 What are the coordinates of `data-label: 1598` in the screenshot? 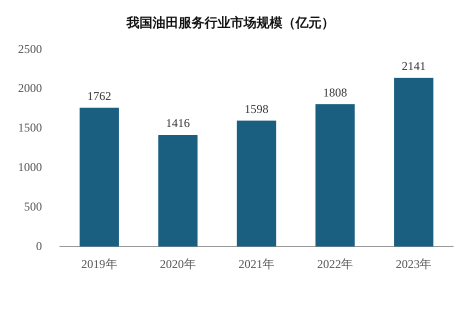 It's located at (256, 109).